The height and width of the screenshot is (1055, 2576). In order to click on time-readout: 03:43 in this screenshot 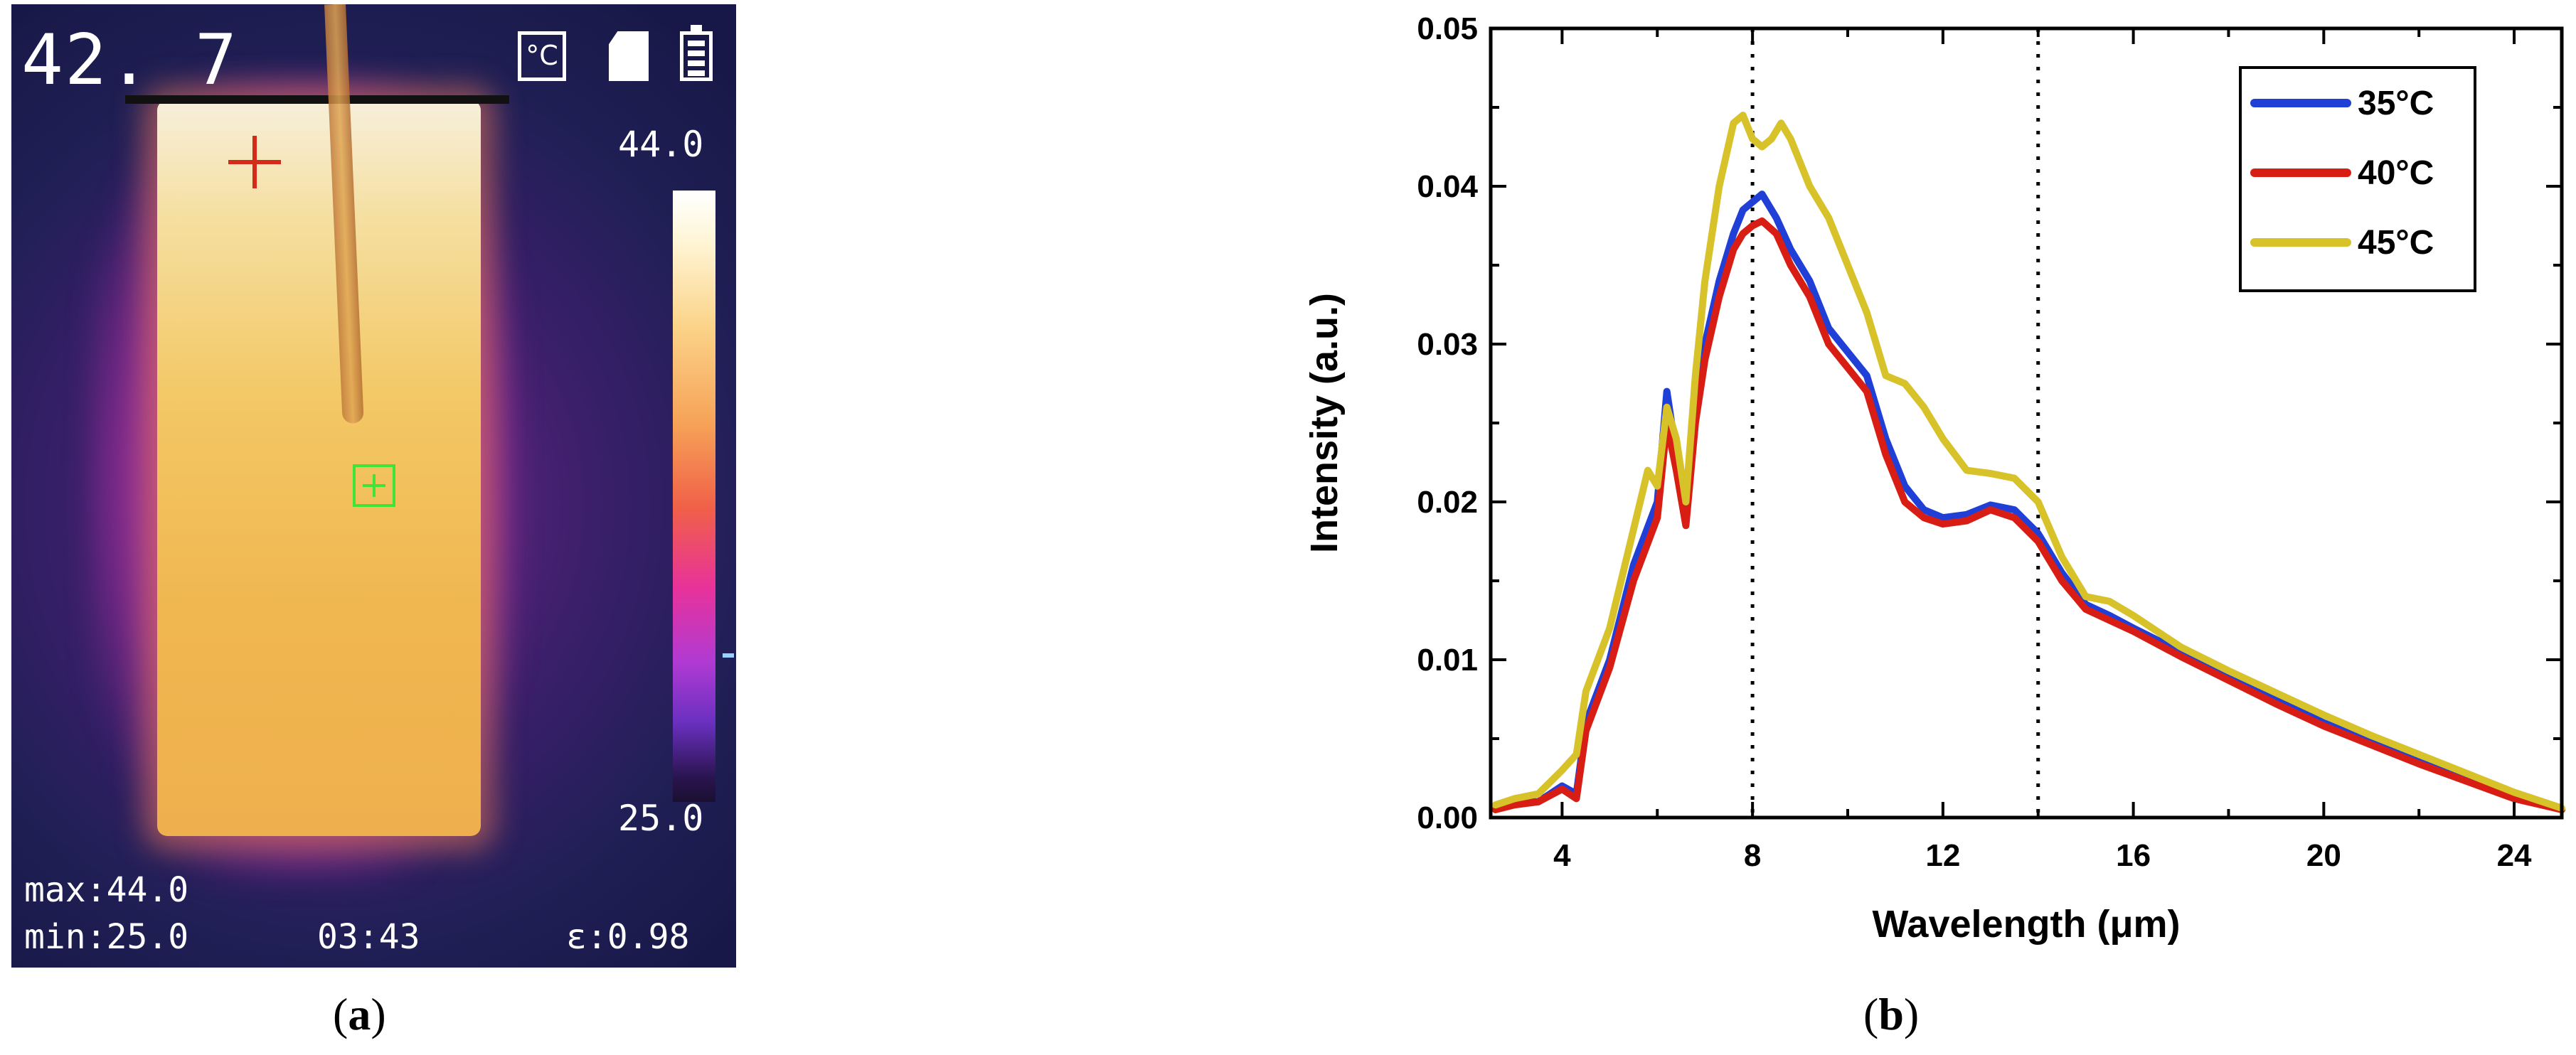, I will do `click(368, 937)`.